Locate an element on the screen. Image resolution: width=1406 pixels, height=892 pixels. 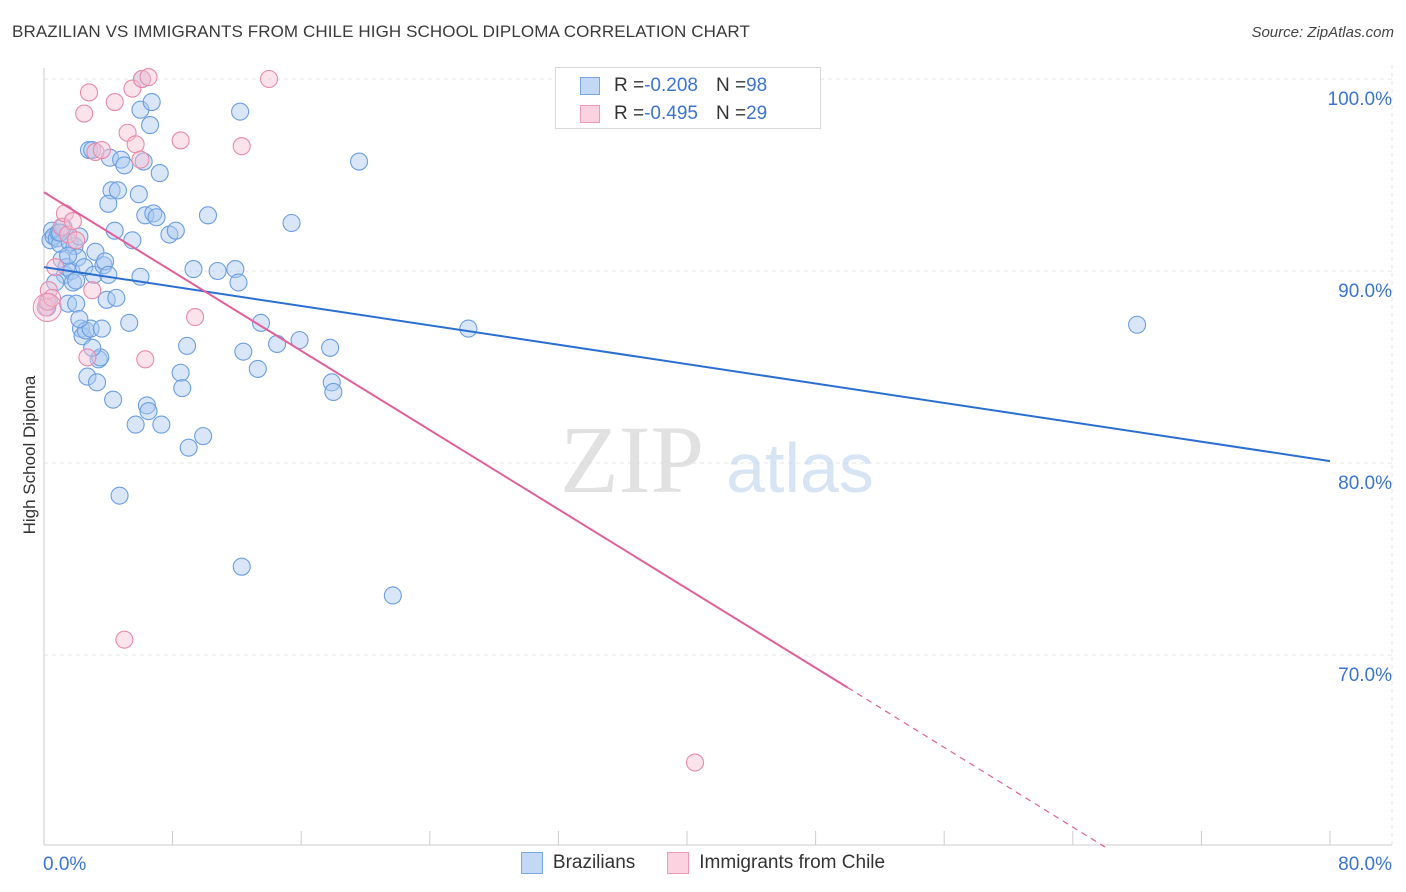
stats-legend: R = -0.208 N = 98 R = -0.495 N = 29 is located at coordinates (688, 98).